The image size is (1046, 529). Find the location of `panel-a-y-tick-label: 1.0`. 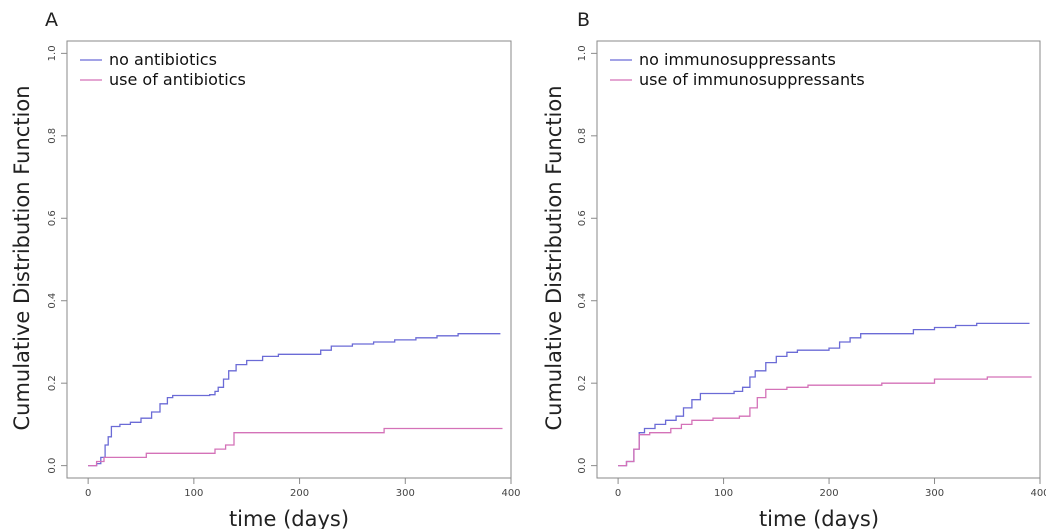

panel-a-y-tick-label: 1.0 is located at coordinates (52, 53).